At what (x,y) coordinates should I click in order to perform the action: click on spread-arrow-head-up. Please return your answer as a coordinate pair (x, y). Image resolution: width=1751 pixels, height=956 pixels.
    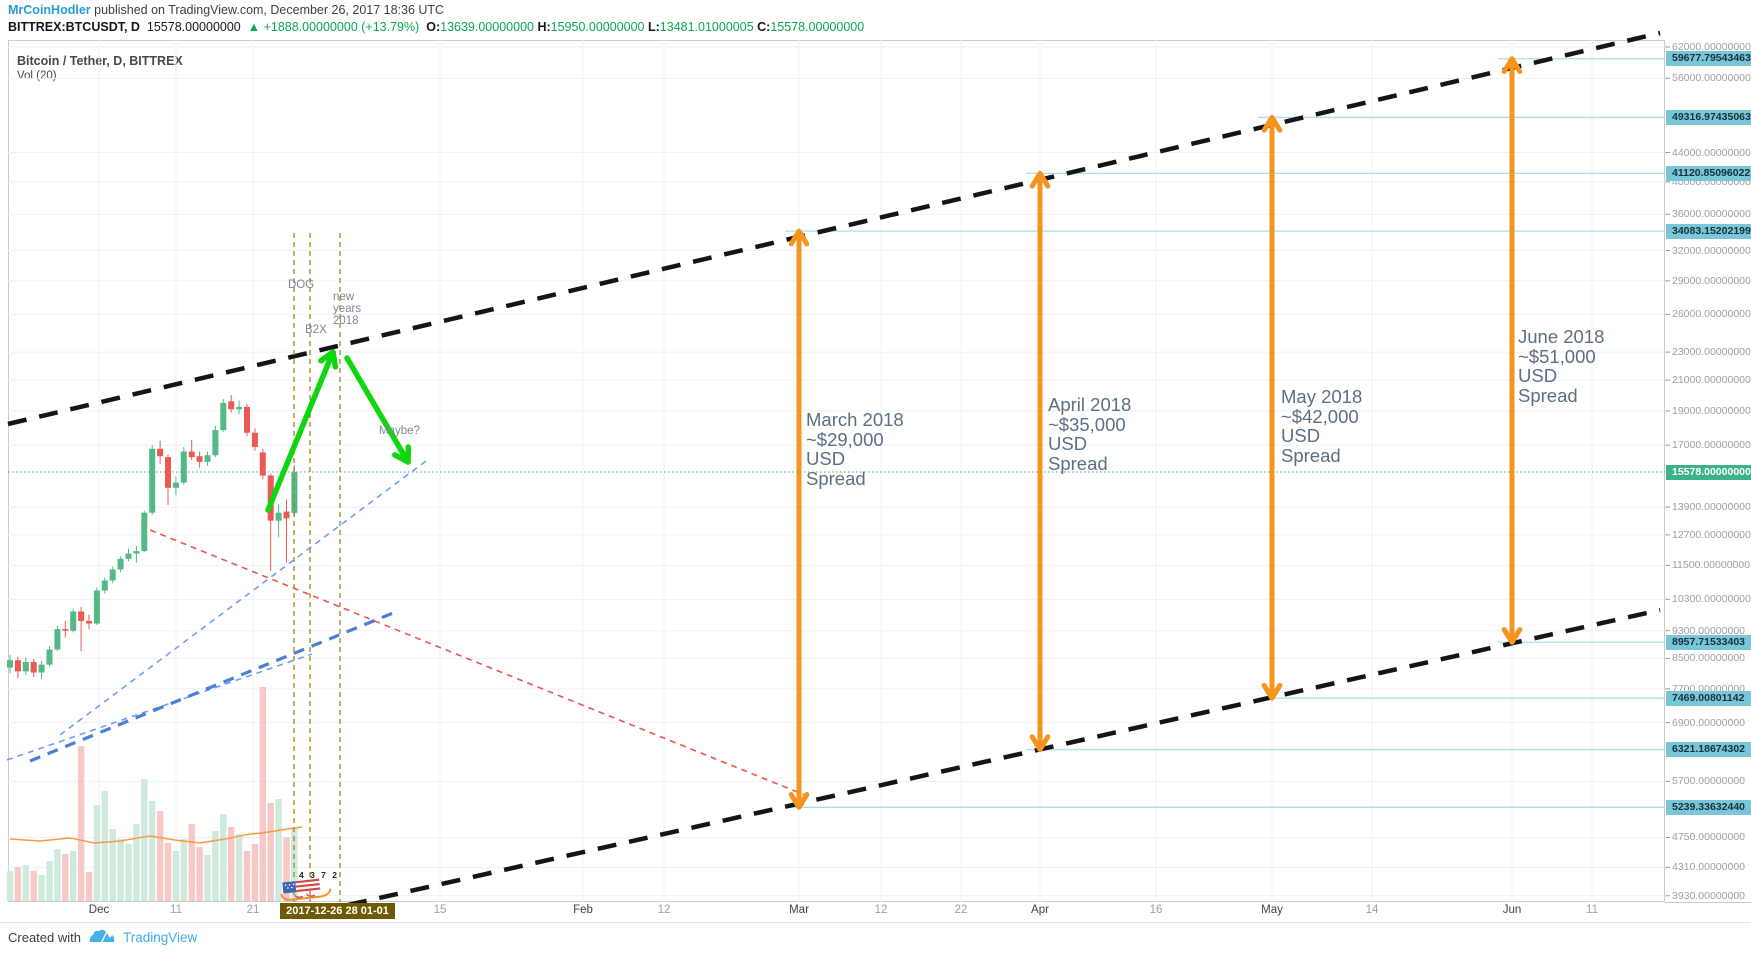
    Looking at the image, I should click on (1040, 179).